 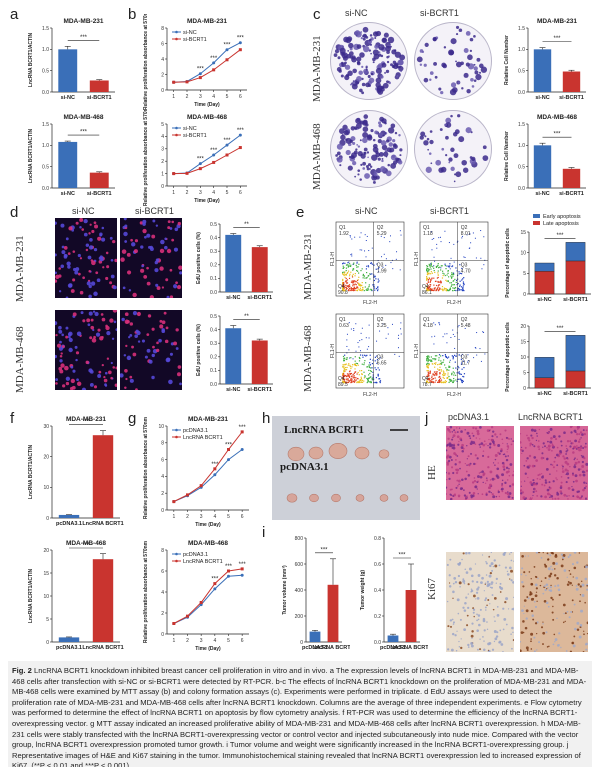 What do you see at coordinates (285, 590) in the screenshot?
I see `y-axis-label: Tumor volume (mm³)` at bounding box center [285, 590].